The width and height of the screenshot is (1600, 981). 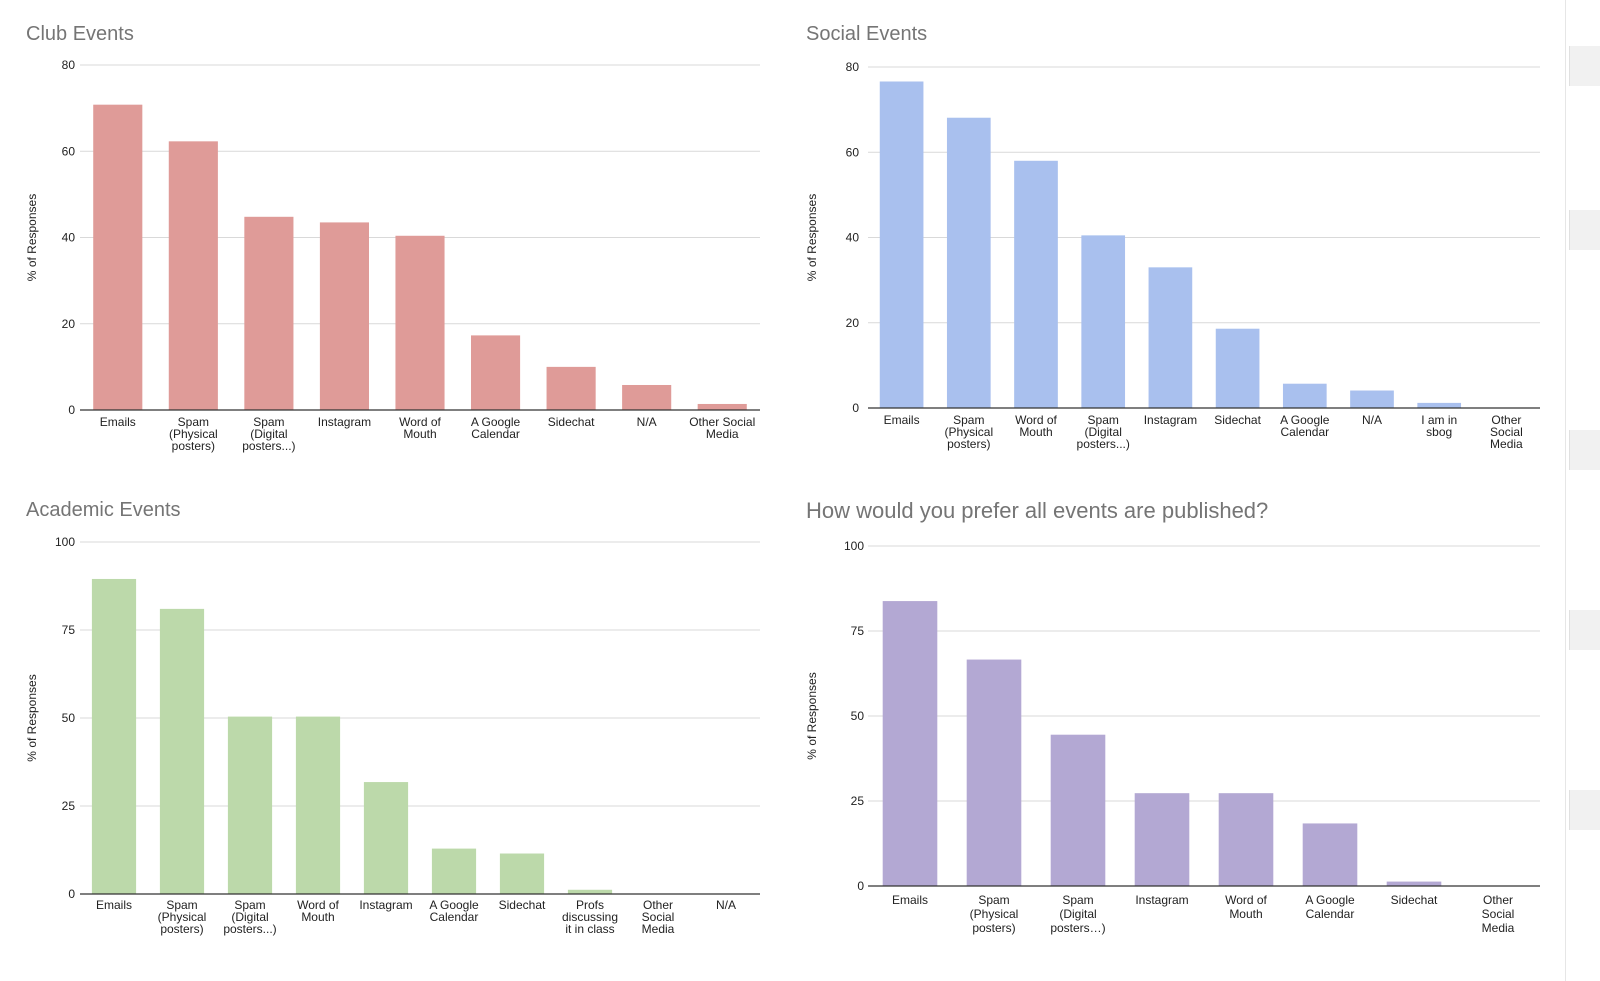 I want to click on bar-i-am-in-sbog, so click(x=1439, y=405).